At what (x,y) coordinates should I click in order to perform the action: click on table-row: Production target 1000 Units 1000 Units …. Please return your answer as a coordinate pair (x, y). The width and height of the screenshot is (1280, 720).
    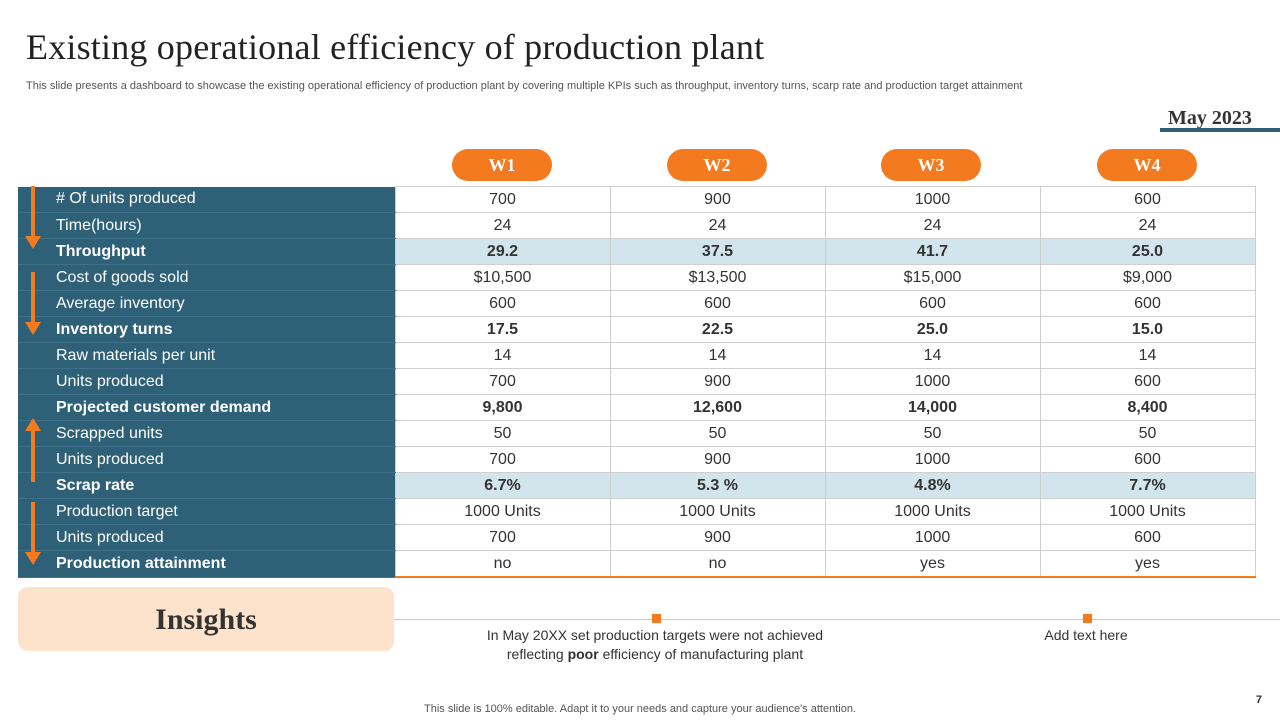
    Looking at the image, I should click on (637, 511).